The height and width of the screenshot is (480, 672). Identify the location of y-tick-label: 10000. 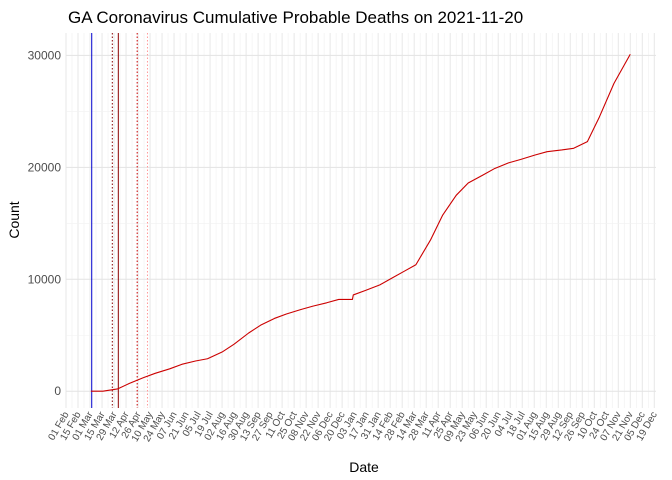
(45, 279).